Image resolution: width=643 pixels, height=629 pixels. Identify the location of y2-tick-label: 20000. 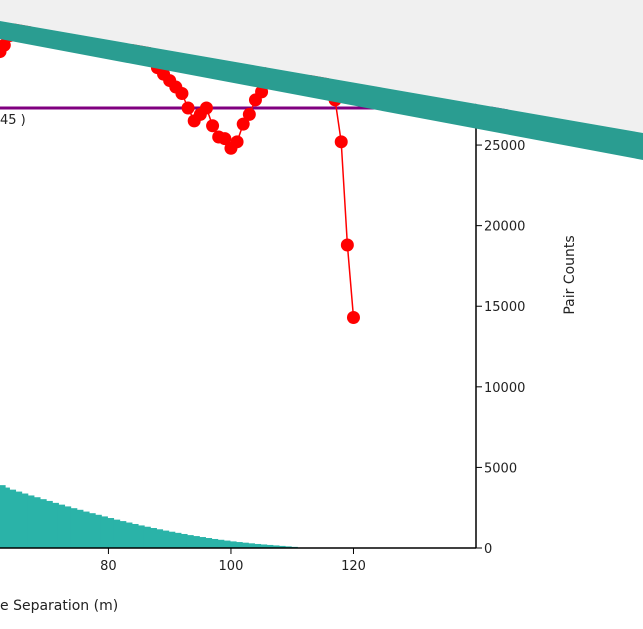
(504, 227).